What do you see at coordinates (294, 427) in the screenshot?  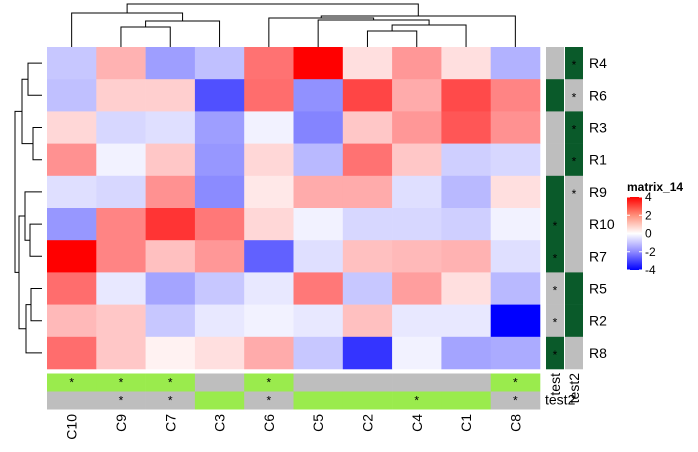 I see `column-labels: C10 C9 C7 C3 C6 C5 C2 C4 C1 C8` at bounding box center [294, 427].